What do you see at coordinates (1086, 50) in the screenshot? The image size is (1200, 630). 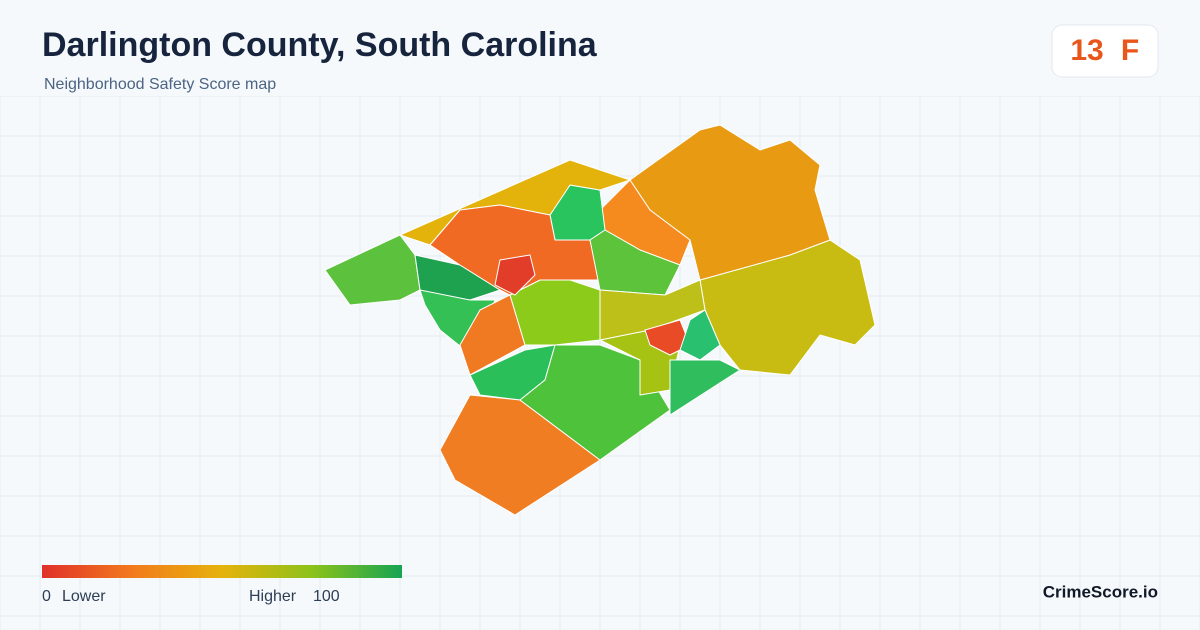 I see `score-value: 13` at bounding box center [1086, 50].